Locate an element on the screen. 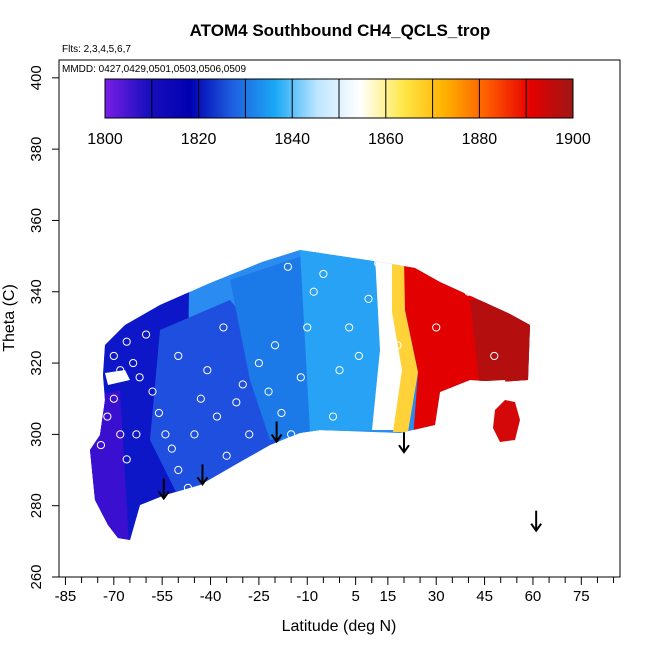 The height and width of the screenshot is (650, 650). x-axis: -85 -70 -55 -40 -25 -10 5 15 30 45 60 75 is located at coordinates (335, 591).